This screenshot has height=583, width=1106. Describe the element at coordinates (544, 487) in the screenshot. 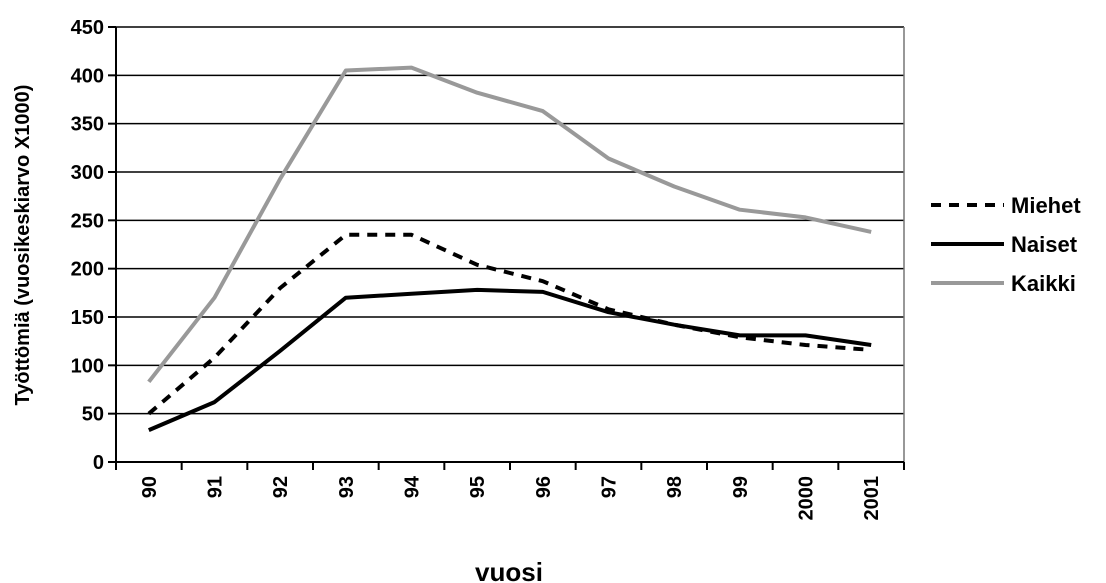

I see `x-tick-label: 96` at that location.